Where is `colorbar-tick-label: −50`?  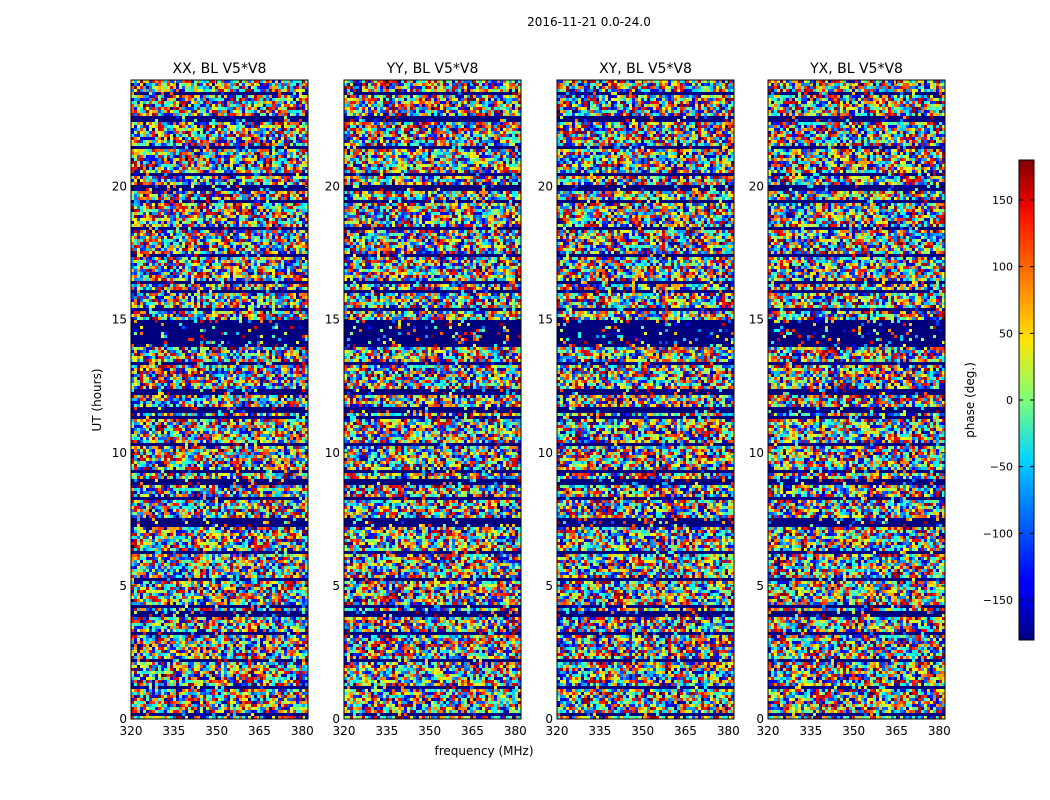 colorbar-tick-label: −50 is located at coordinates (1001, 467).